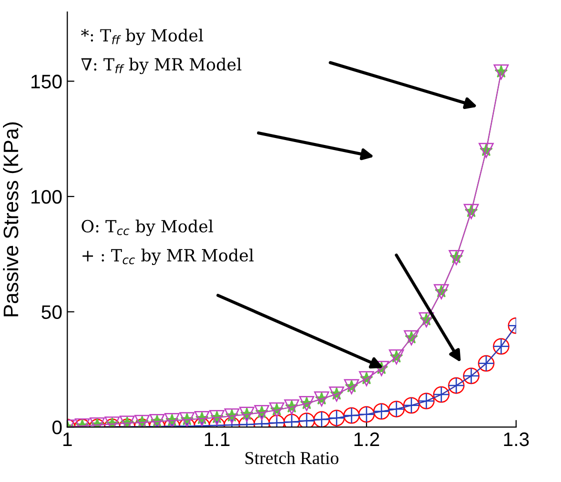 The height and width of the screenshot is (482, 561). What do you see at coordinates (57, 427) in the screenshot?
I see `y-tick-label: 0` at bounding box center [57, 427].